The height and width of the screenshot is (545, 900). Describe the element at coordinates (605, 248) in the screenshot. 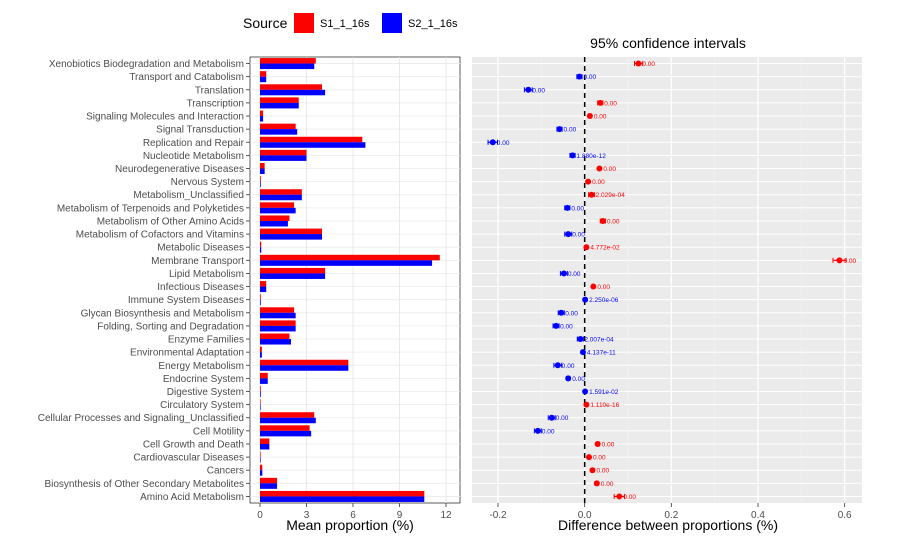

I see `ci-p-value-label: 4.772e-02` at that location.